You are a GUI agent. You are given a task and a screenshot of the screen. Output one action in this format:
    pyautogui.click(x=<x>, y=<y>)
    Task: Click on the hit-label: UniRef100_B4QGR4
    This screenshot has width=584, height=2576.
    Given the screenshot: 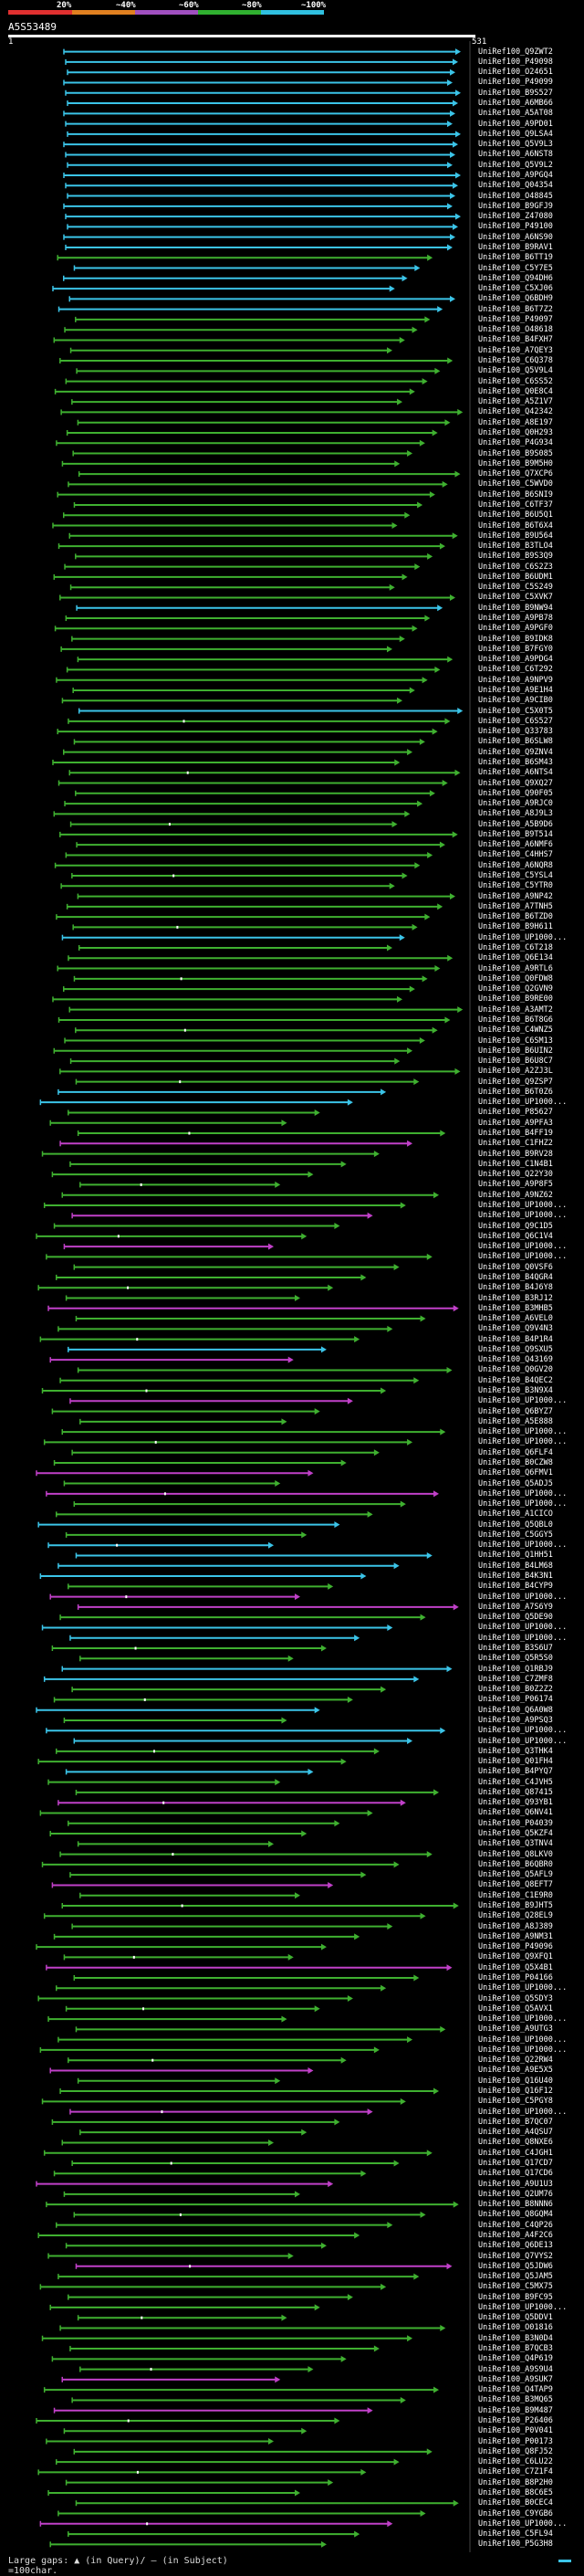 What is the action you would take?
    pyautogui.click(x=515, y=1277)
    